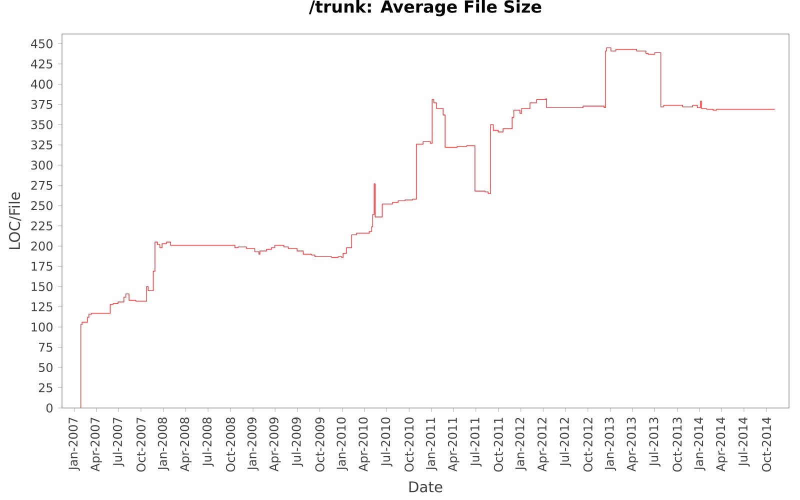  Describe the element at coordinates (566, 442) in the screenshot. I see `x-tick-label: Jul-2012` at that location.